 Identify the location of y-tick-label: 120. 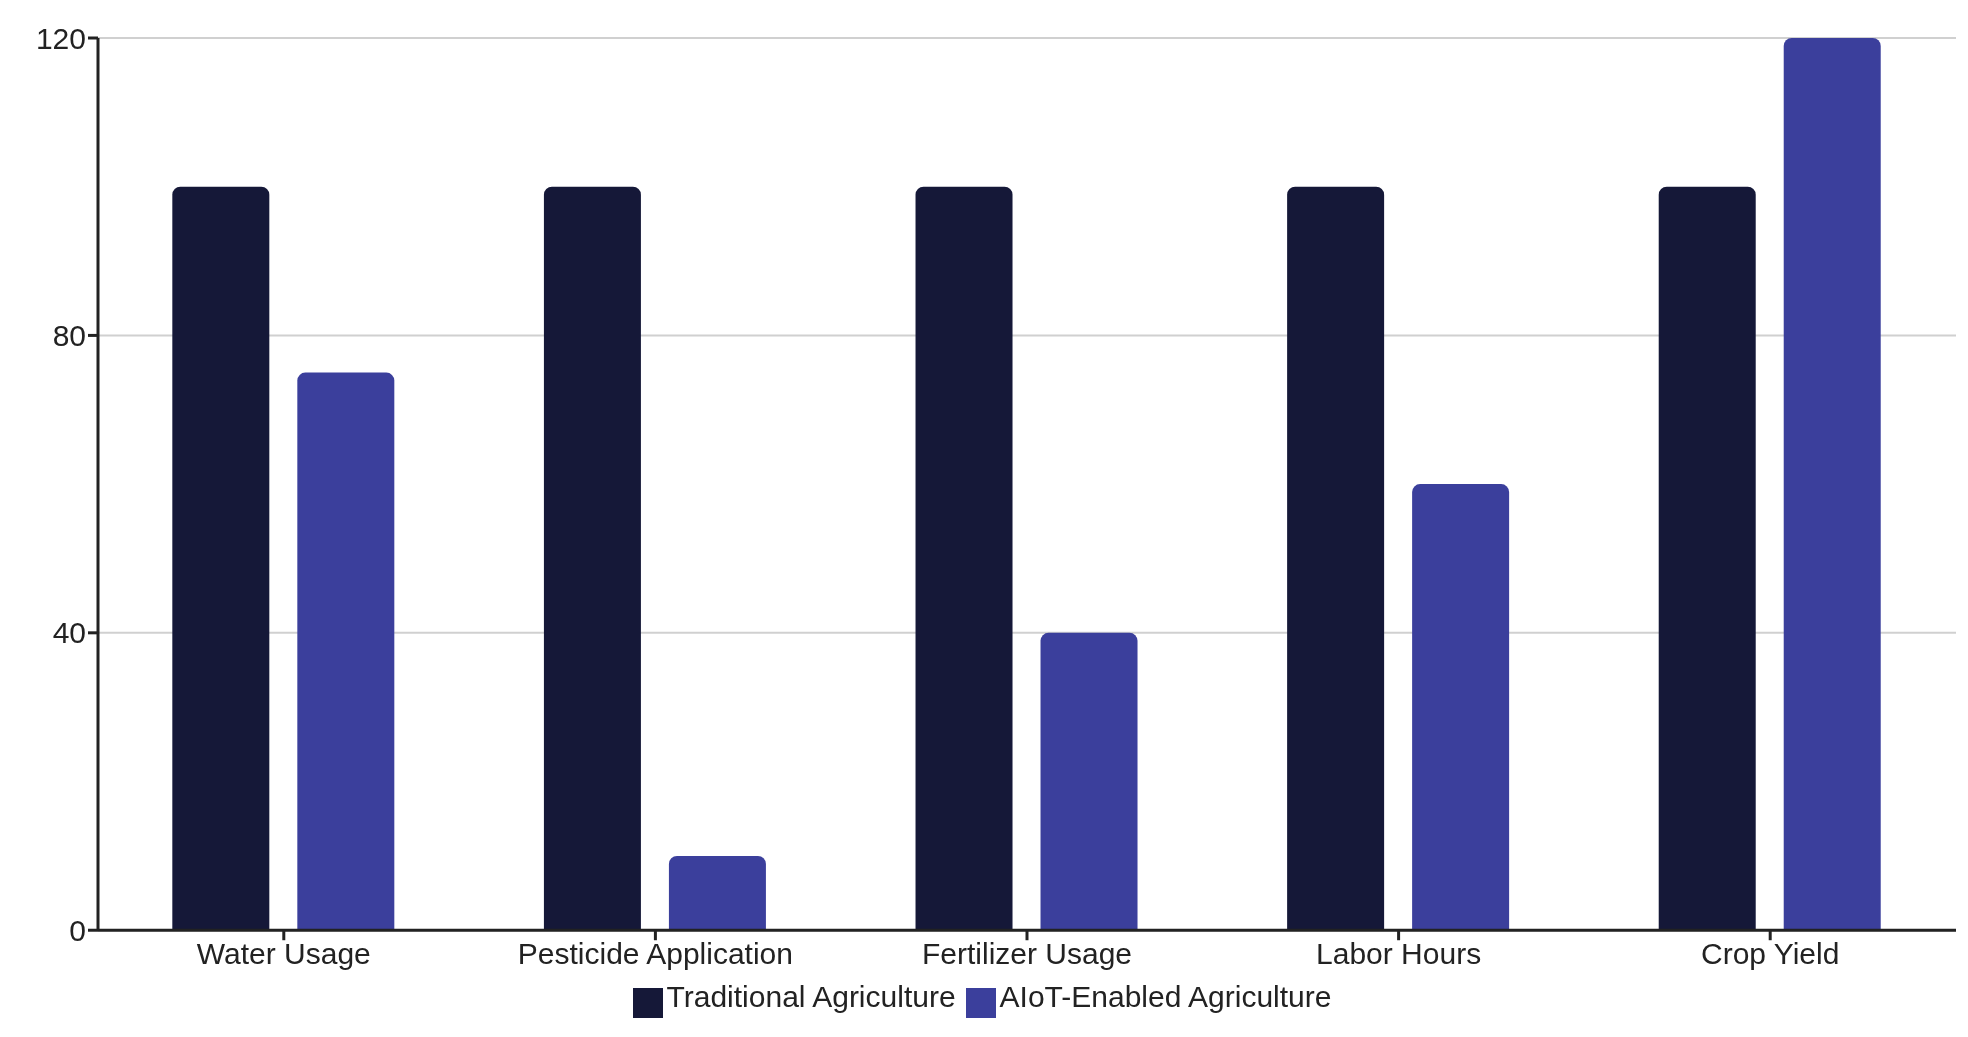
(60, 38).